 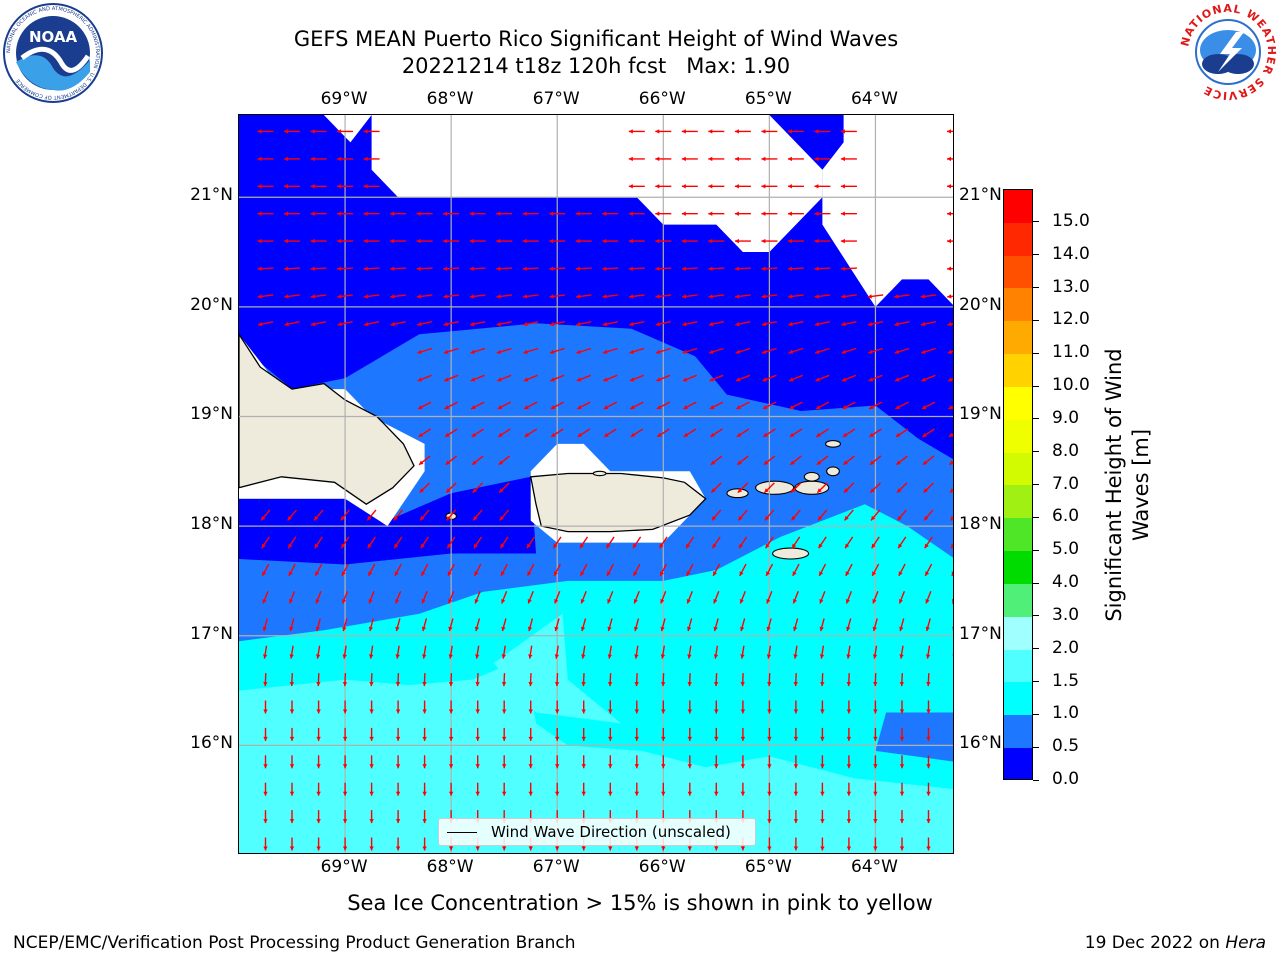 I want to click on lon-tick-label-bottom: 66°W, so click(x=662, y=867).